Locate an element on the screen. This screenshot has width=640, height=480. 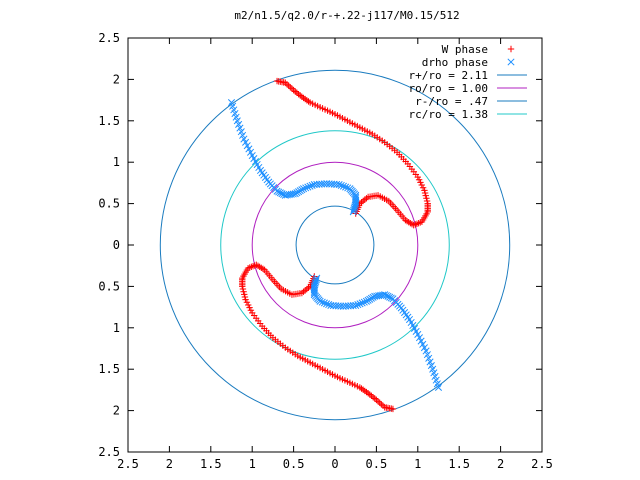
reference-circle is located at coordinates (335, 245).